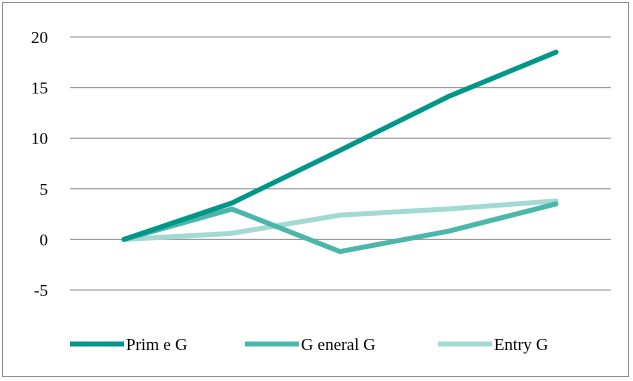  I want to click on y-tick-label: -5, so click(41, 290).